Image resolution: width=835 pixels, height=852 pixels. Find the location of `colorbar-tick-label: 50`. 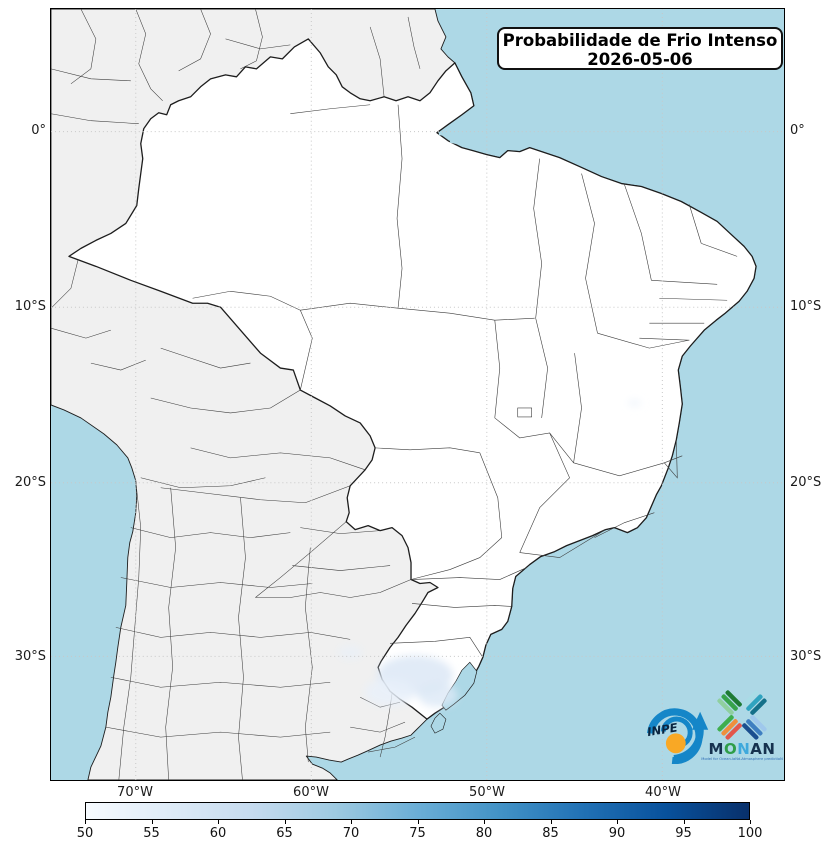

colorbar-tick-label: 50 is located at coordinates (85, 833).